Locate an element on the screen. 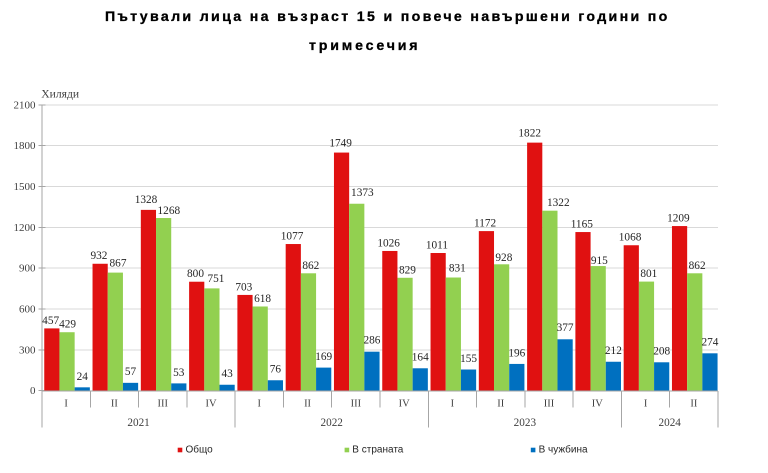 The image size is (768, 473). svg-text: 751 is located at coordinates (216, 279).